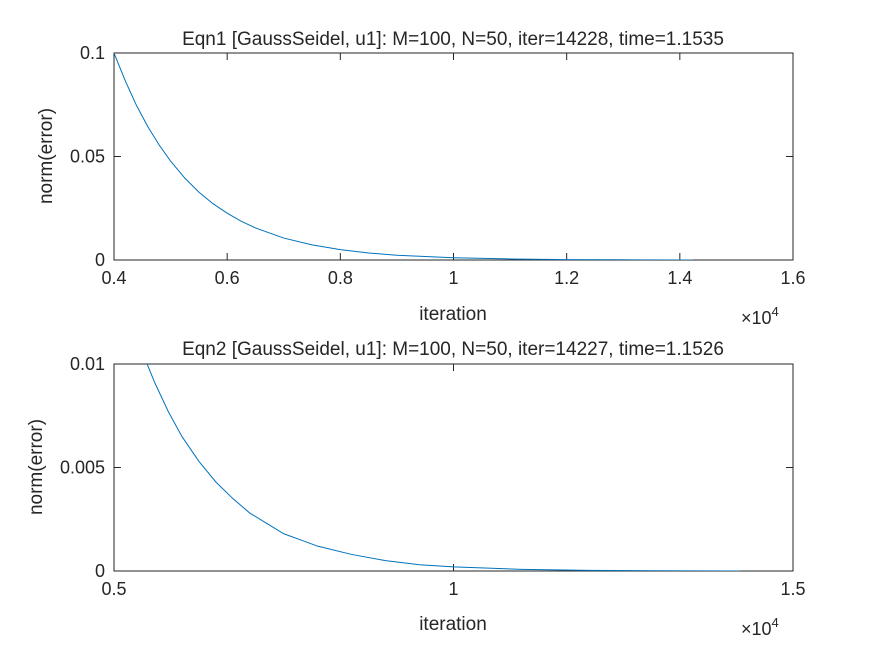 This screenshot has height=661, width=875. I want to click on y-tick-label: 0.1, so click(92, 53).